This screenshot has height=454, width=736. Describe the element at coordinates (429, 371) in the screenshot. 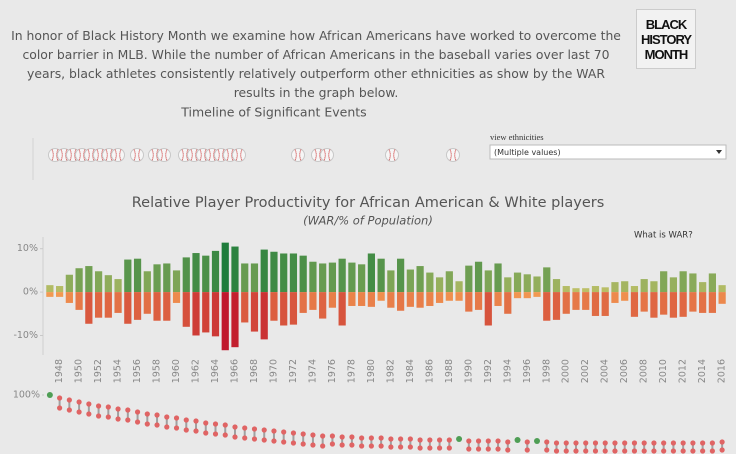

I see `x-tick-label: 1986` at that location.